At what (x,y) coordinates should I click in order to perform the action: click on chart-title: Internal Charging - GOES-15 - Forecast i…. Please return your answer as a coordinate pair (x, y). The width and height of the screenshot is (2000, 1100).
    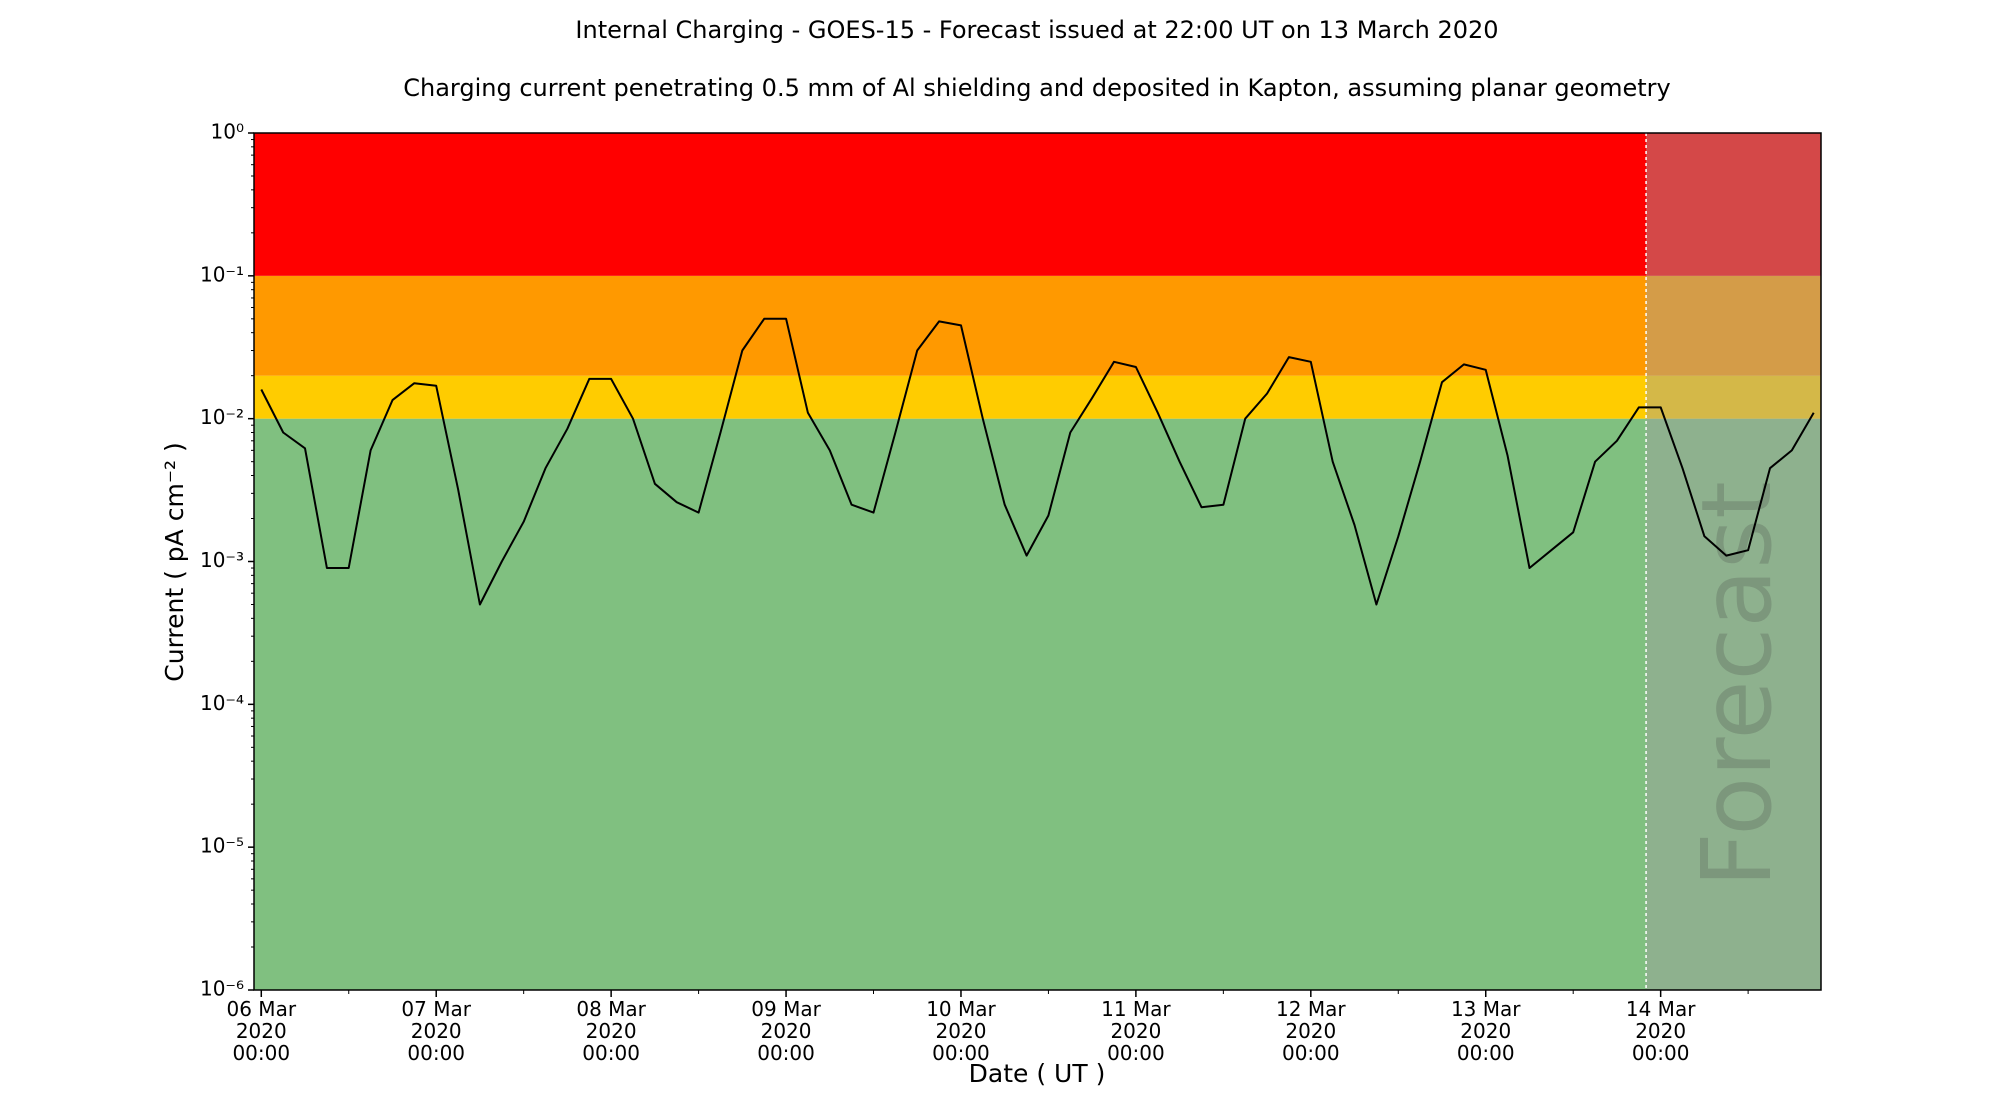
    Looking at the image, I should click on (1036, 30).